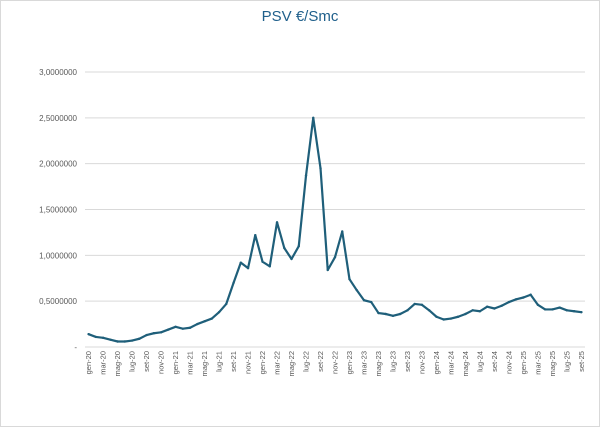 The height and width of the screenshot is (427, 600). What do you see at coordinates (291, 363) in the screenshot?
I see `x-tick-label: mag-22` at bounding box center [291, 363].